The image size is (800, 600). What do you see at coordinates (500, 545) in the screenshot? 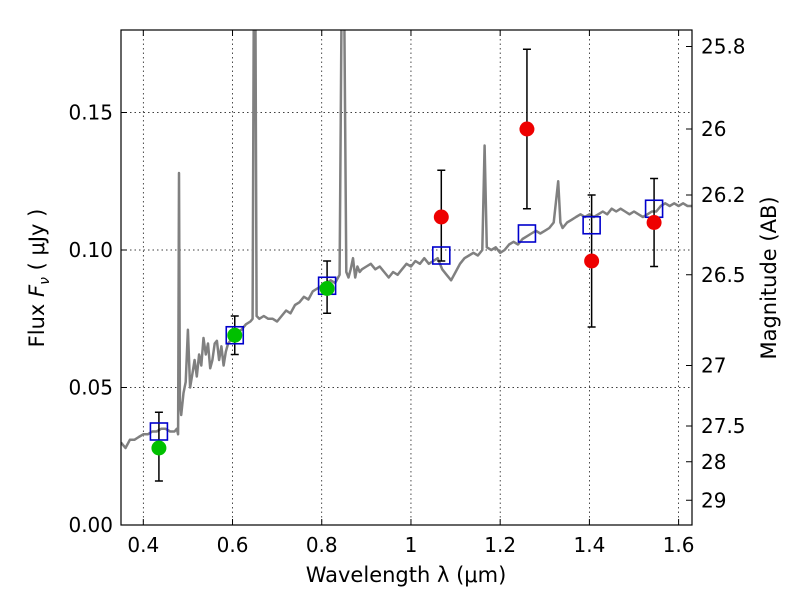
I see `x-tick-label: 1.2` at bounding box center [500, 545].